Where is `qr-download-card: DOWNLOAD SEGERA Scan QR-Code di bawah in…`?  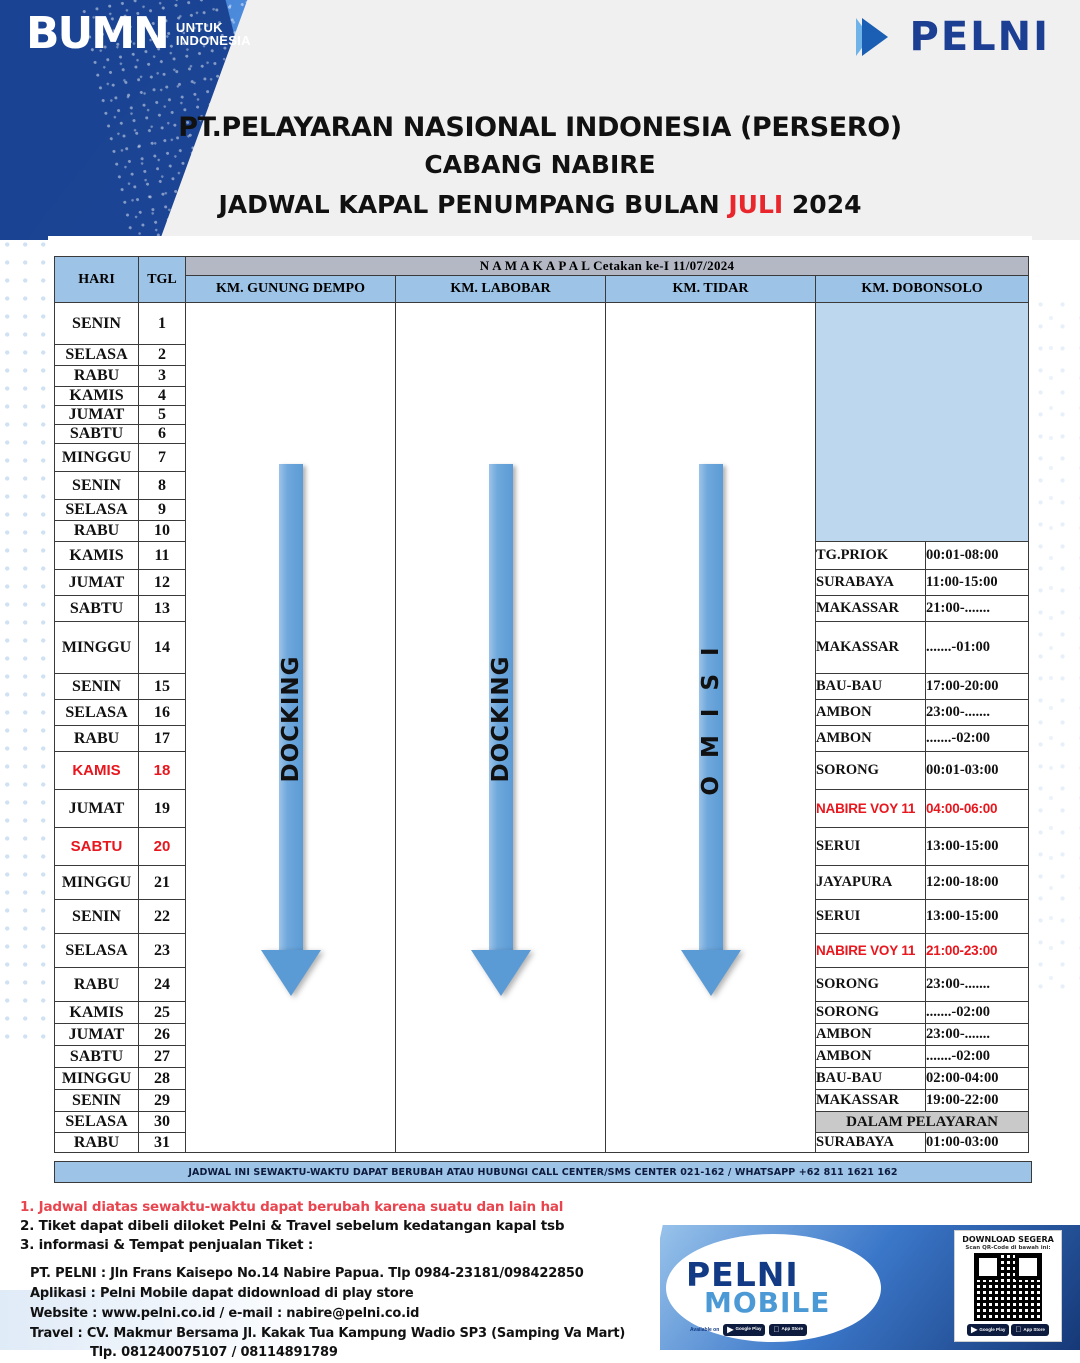
qr-download-card: DOWNLOAD SEGERA Scan QR-Code di bawah in… is located at coordinates (1008, 1286).